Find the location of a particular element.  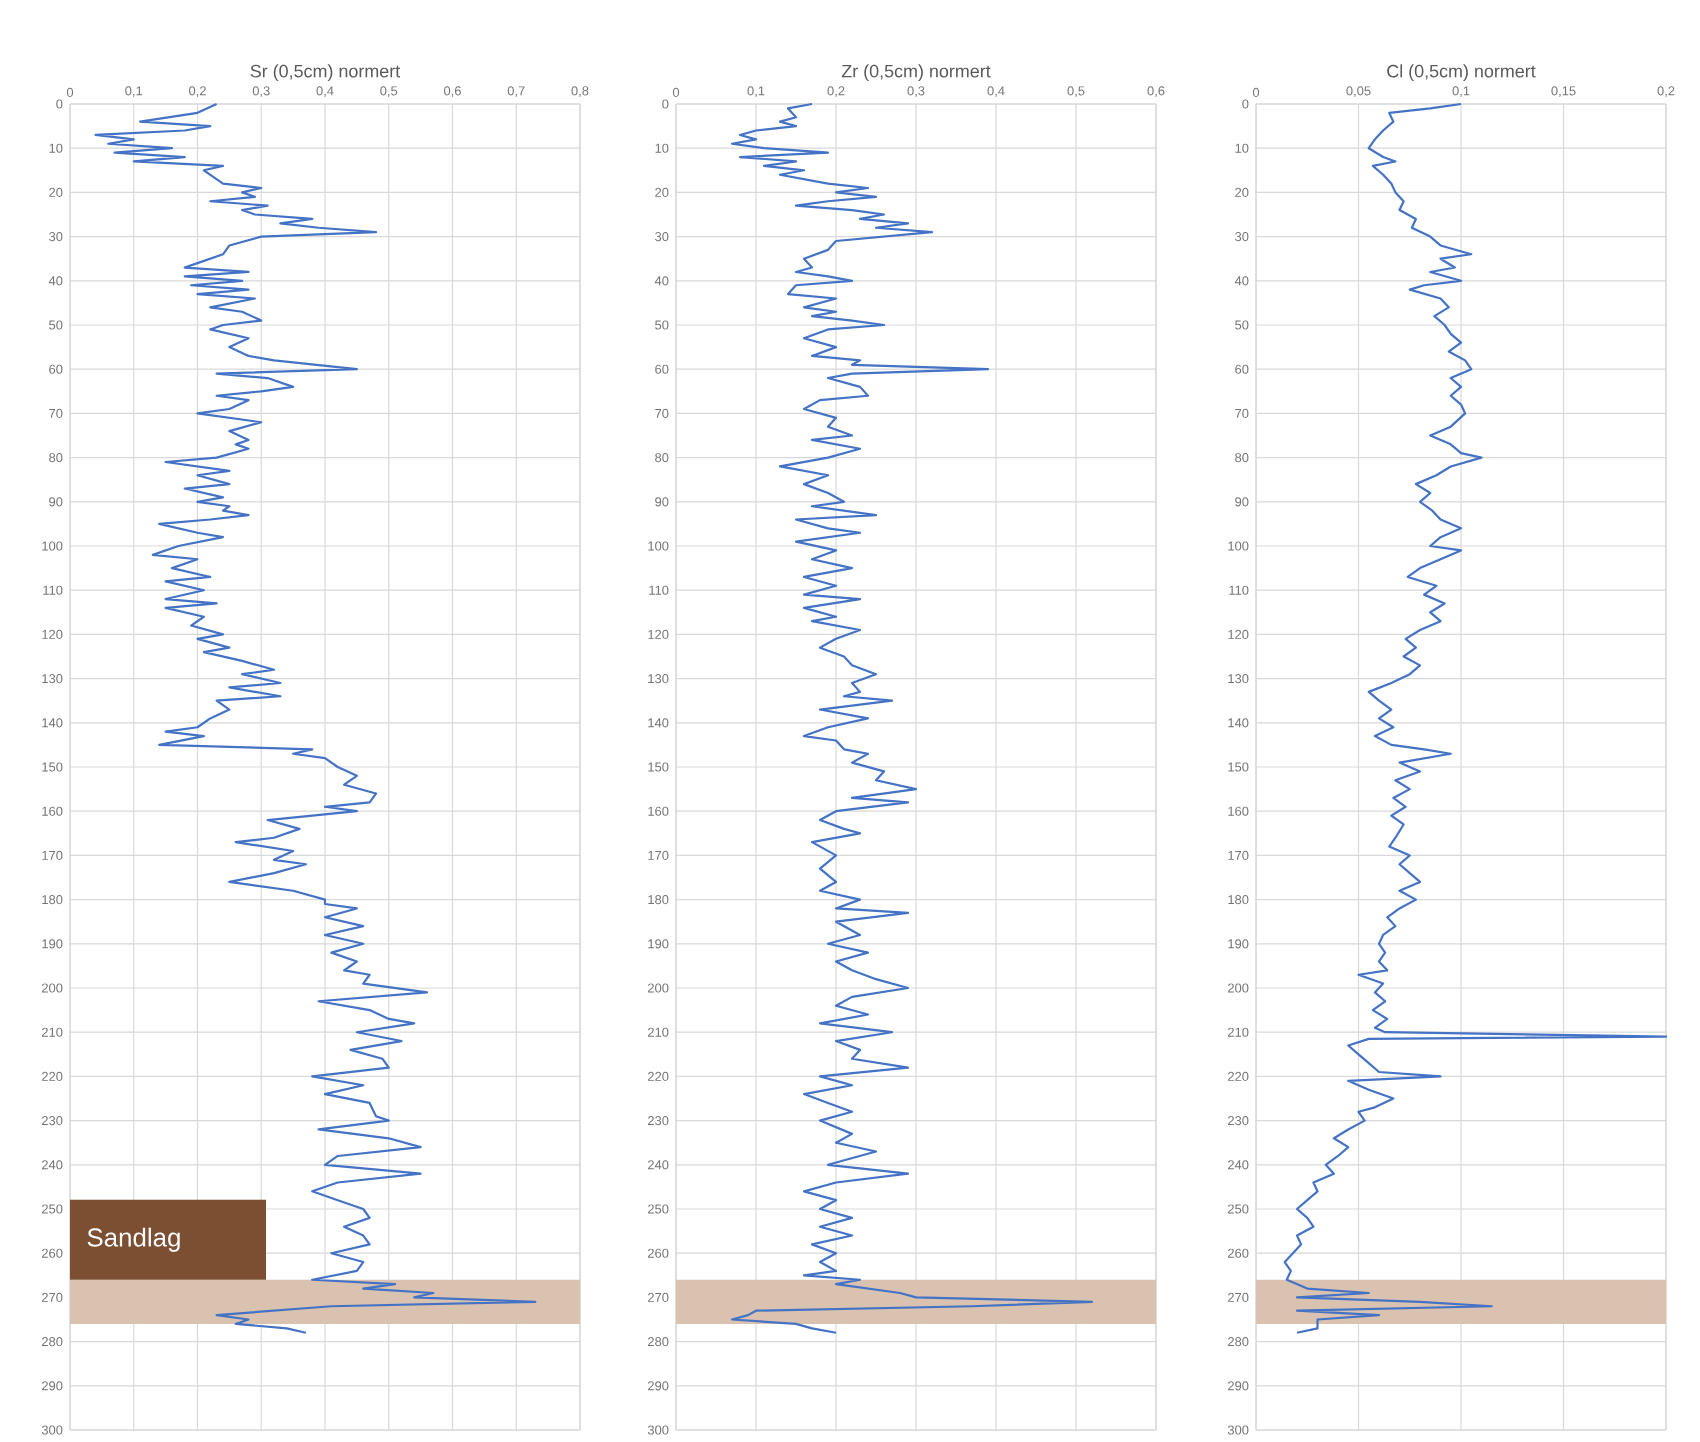

chart-title: Zr (0,5cm) normert is located at coordinates (916, 73).